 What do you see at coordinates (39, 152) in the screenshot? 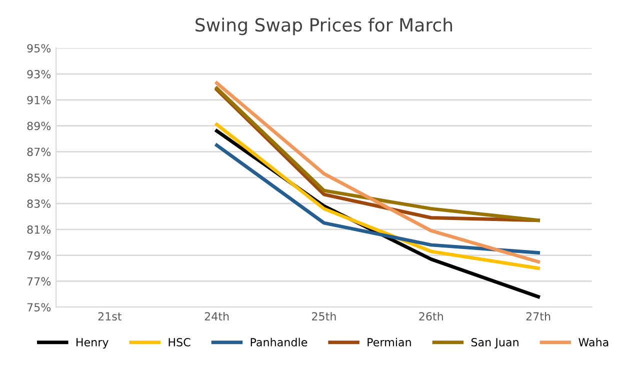
I see `y-tick-label: 87%` at bounding box center [39, 152].